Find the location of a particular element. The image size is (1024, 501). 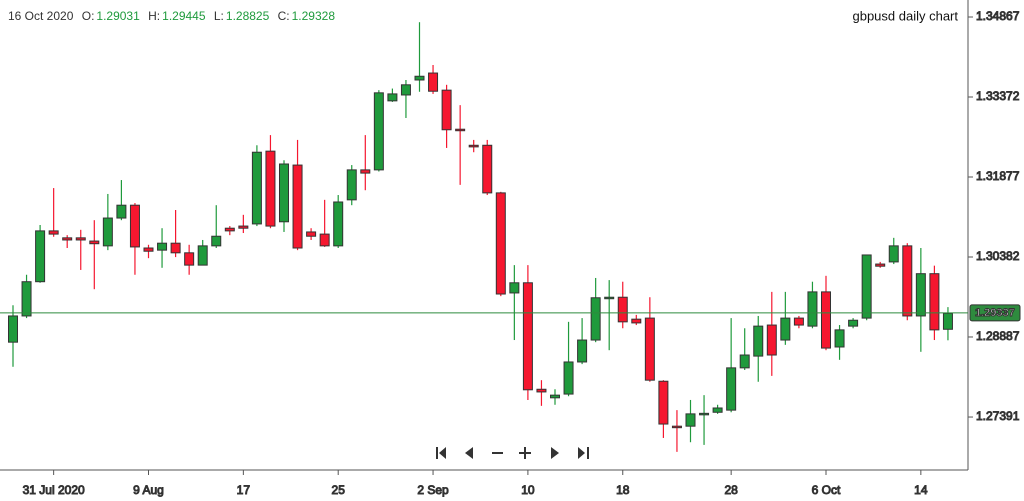

header-value: 1.29031 is located at coordinates (118, 16).